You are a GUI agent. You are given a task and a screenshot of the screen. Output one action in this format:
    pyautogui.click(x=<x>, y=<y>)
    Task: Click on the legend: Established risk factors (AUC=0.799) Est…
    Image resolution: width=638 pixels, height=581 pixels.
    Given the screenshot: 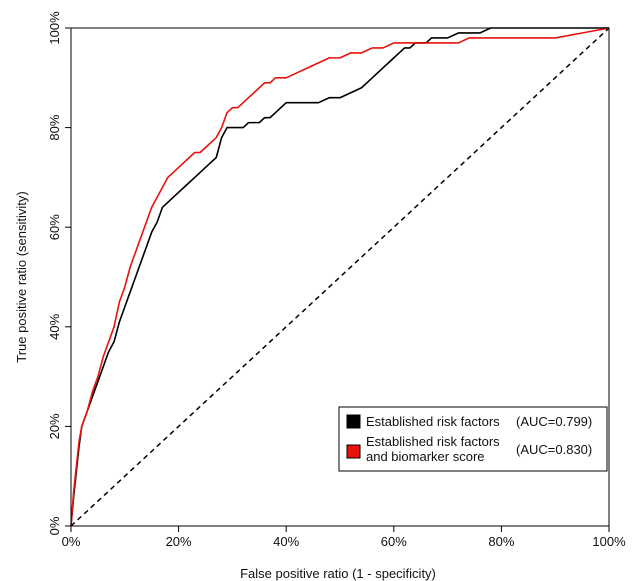 What is the action you would take?
    pyautogui.click(x=473, y=439)
    